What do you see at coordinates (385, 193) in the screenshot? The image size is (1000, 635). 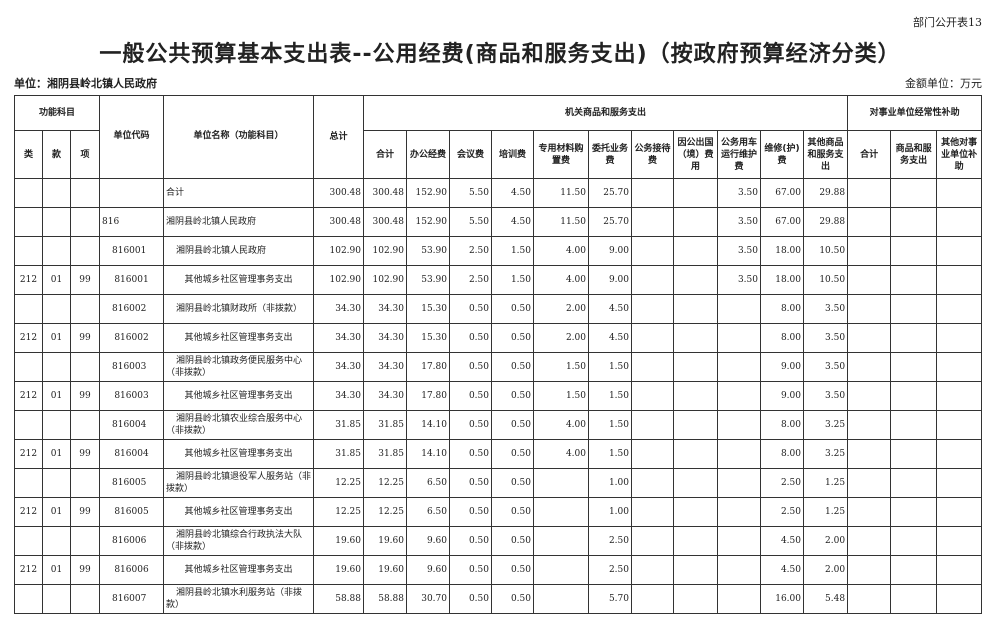 I see `cell-value: 300.48` at bounding box center [385, 193].